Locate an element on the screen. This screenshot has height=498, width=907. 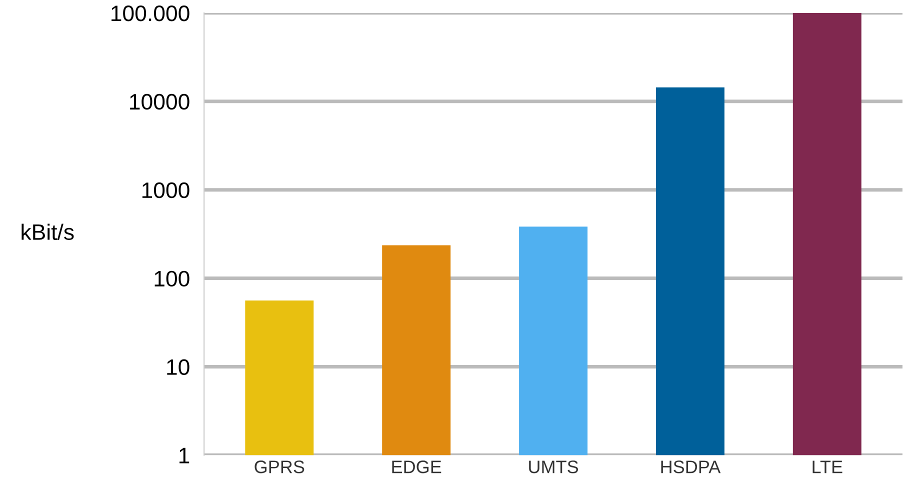
y-tick-label: 1000 is located at coordinates (166, 190).